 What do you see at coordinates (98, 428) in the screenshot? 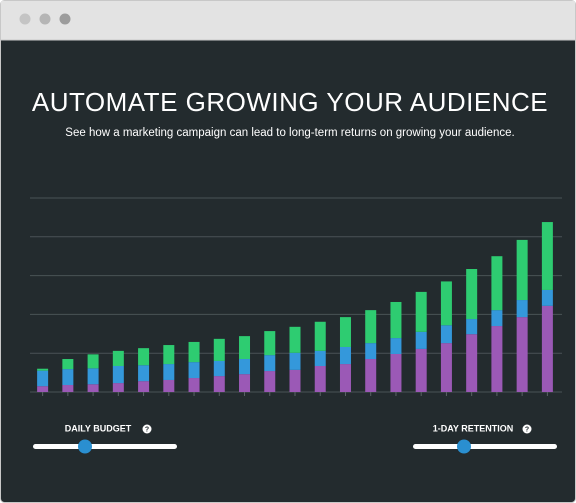
I see `slider-label: DAILY BUDGET` at bounding box center [98, 428].